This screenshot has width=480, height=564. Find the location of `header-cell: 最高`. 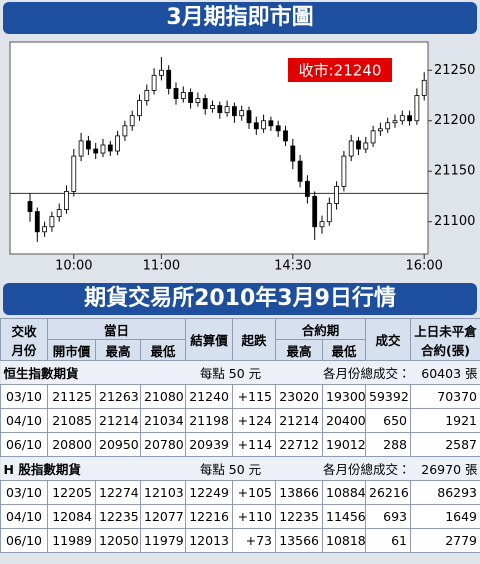

header-cell: 最高 is located at coordinates (118, 350).